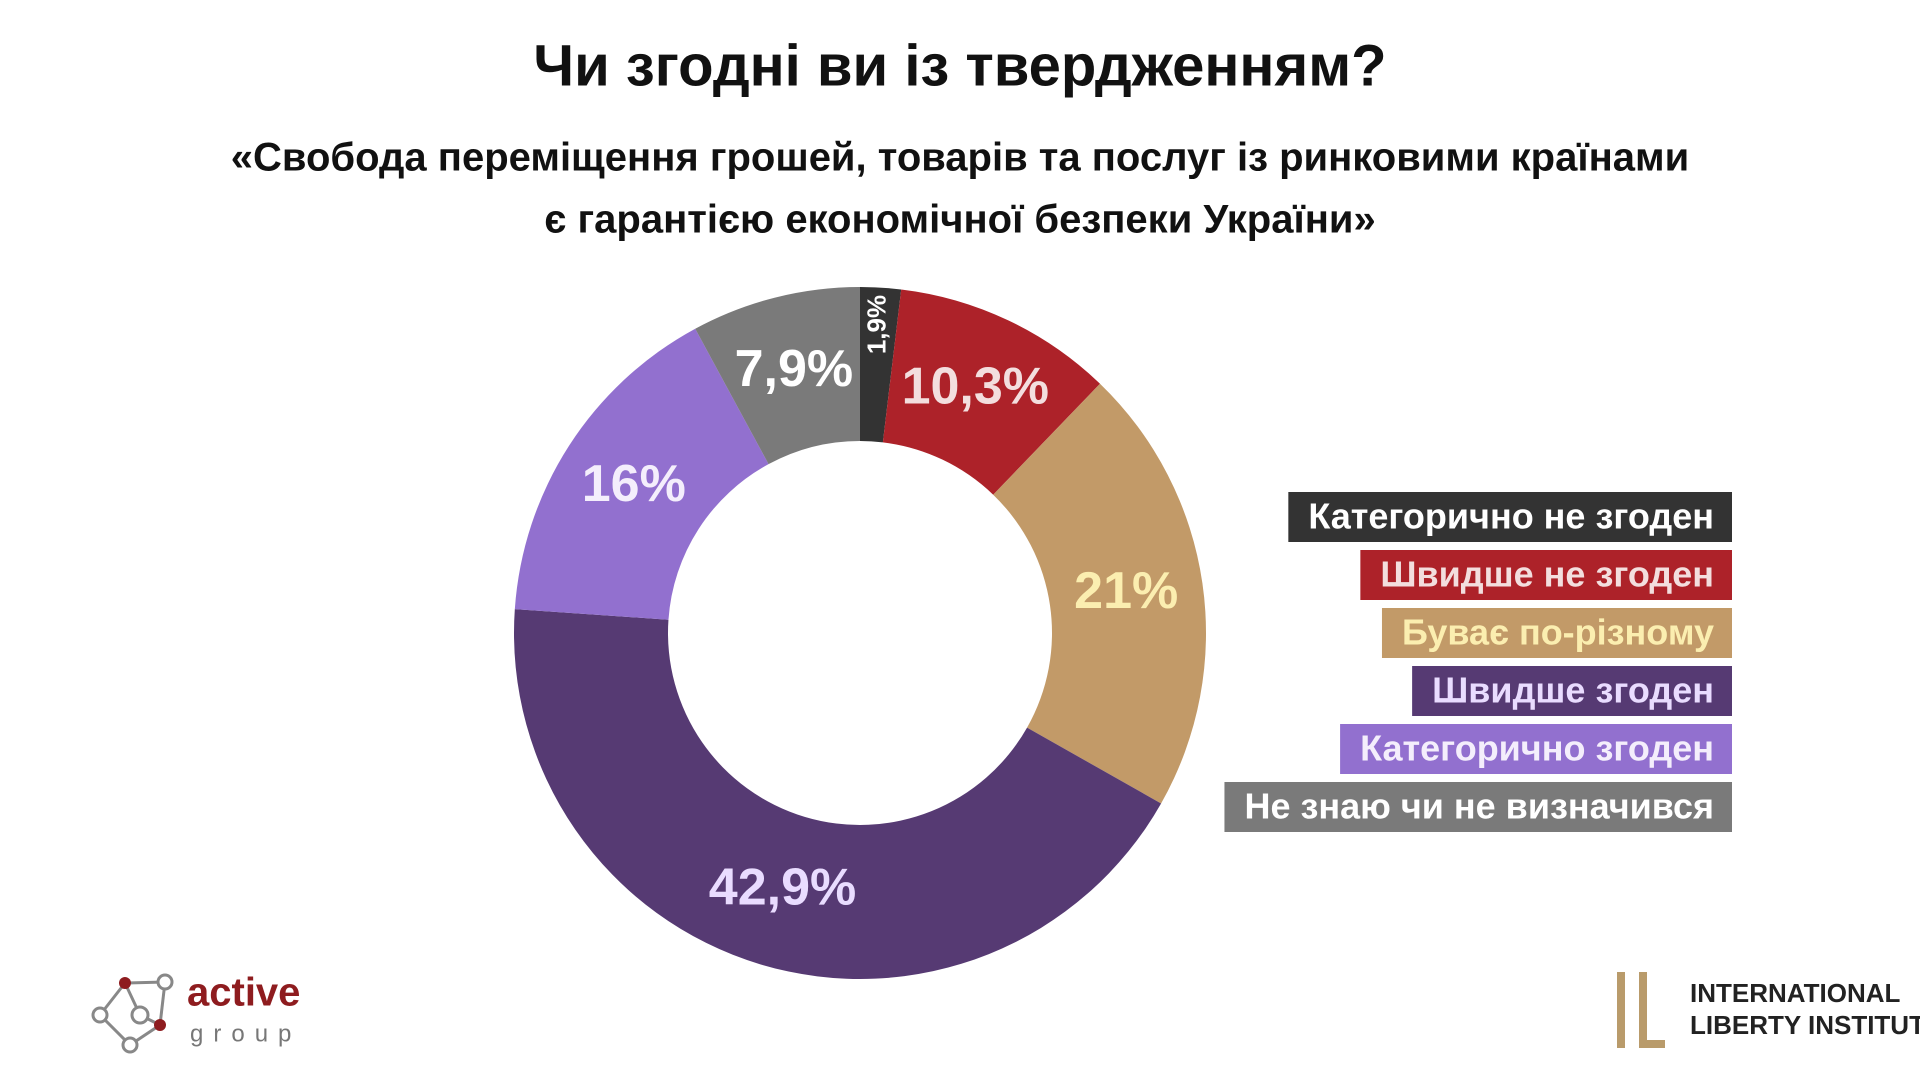  I want to click on legend-label: Категорично згоден, so click(1537, 748).